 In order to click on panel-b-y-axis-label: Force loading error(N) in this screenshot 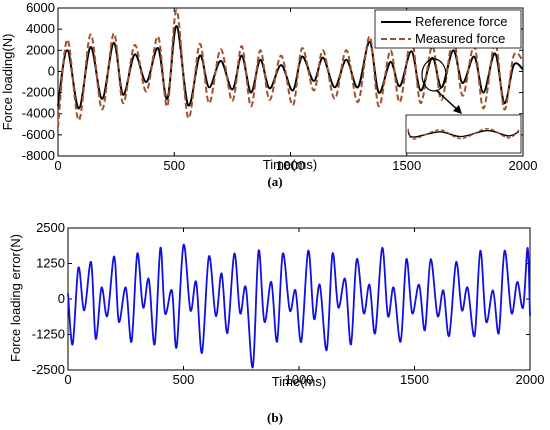, I will do `click(15, 298)`.